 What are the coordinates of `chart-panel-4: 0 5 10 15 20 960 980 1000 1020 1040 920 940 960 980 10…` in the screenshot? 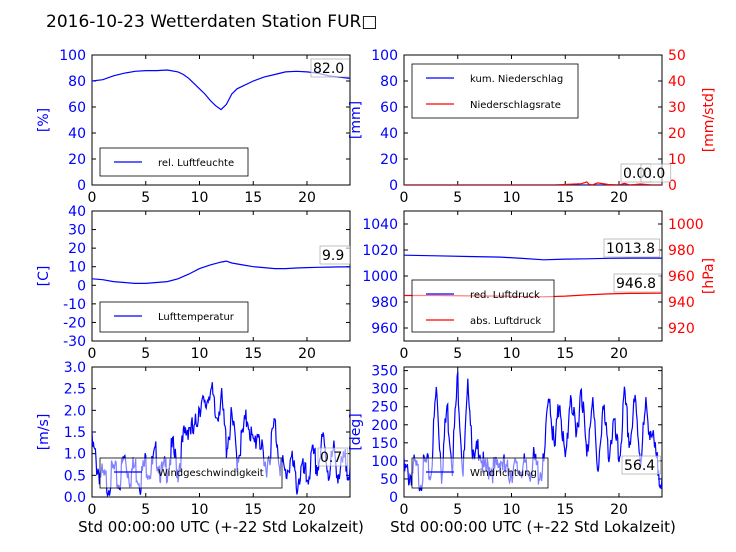 It's located at (539, 286).